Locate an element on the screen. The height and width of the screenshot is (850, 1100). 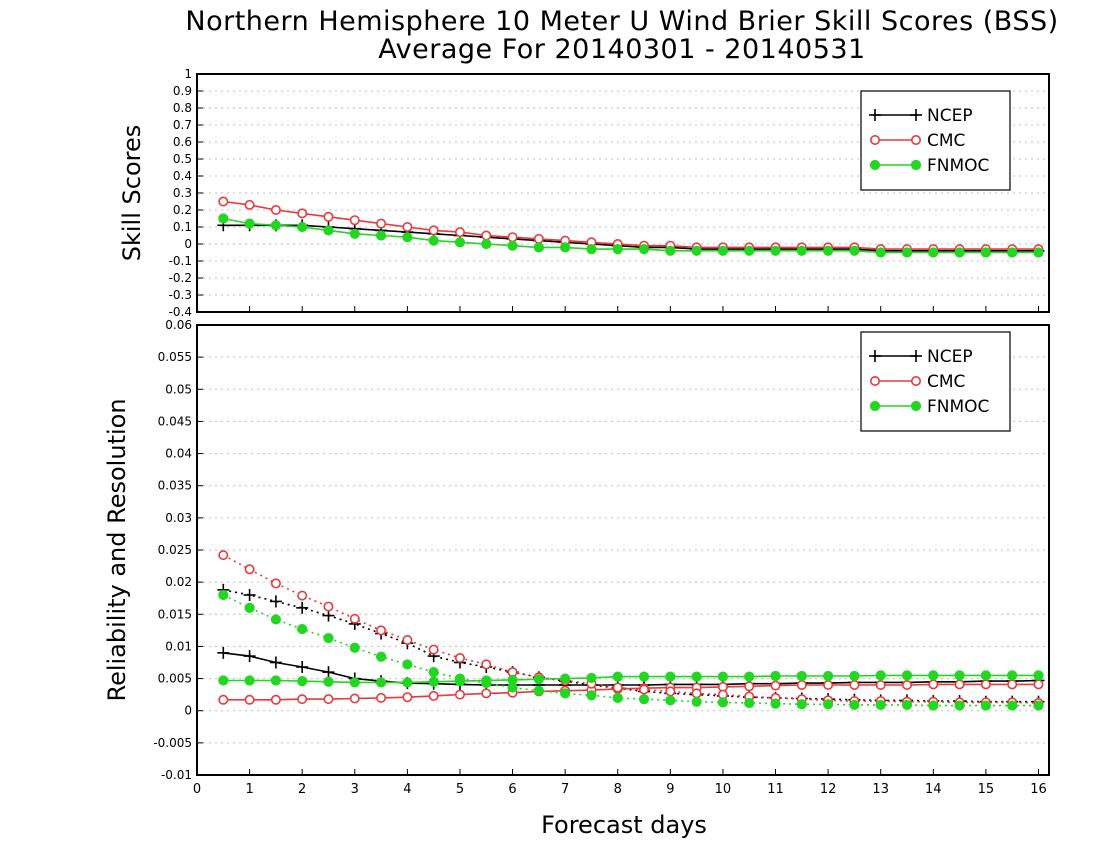
y-tick-label: 0.03 is located at coordinates (178, 518).